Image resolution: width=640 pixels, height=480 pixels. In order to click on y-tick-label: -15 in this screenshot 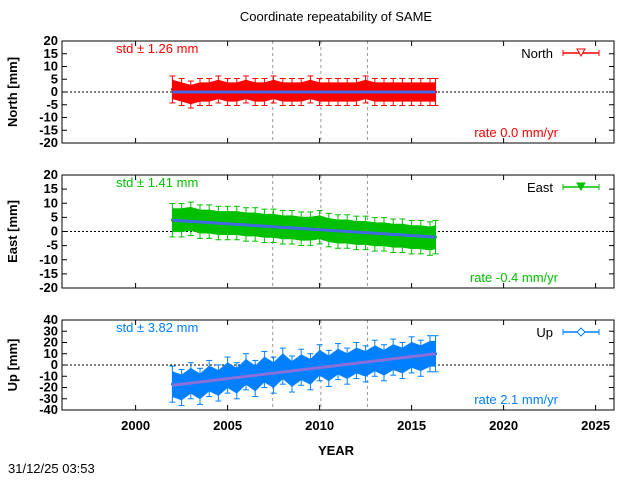, I will do `click(48, 273)`.